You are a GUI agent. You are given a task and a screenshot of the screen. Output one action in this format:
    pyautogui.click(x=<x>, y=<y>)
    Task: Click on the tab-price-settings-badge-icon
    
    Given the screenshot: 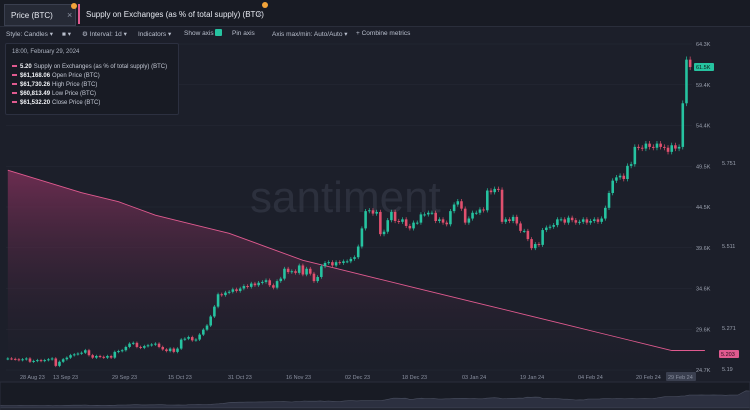 What is the action you would take?
    pyautogui.click(x=74, y=6)
    